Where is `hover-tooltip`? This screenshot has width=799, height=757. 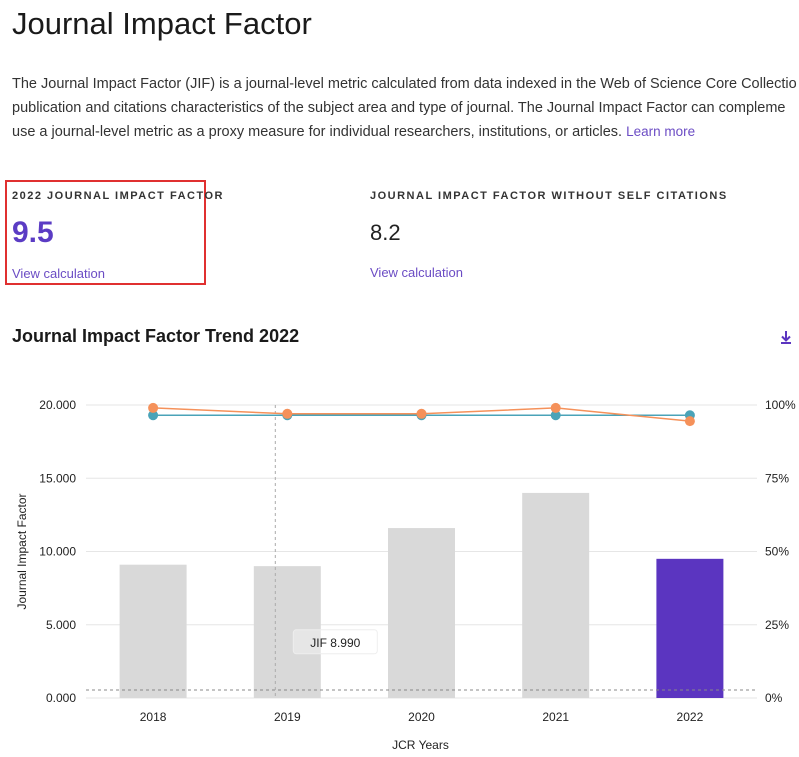
hover-tooltip is located at coordinates (335, 642).